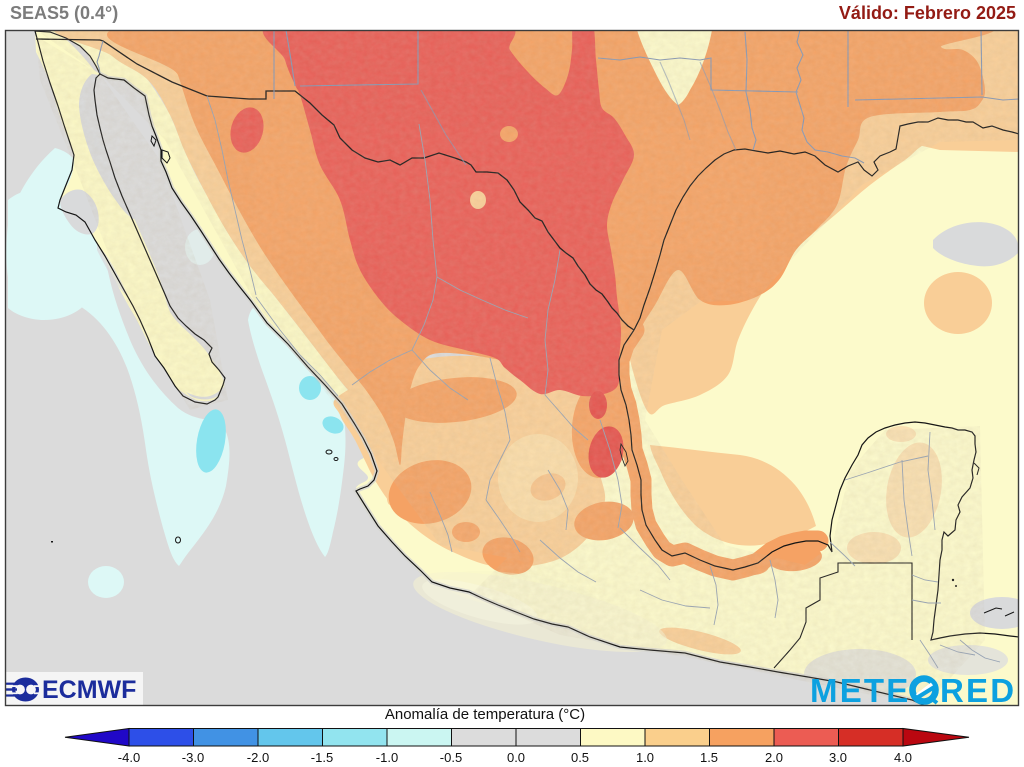  What do you see at coordinates (89, 690) in the screenshot?
I see `svg-text: ECMWF` at bounding box center [89, 690].